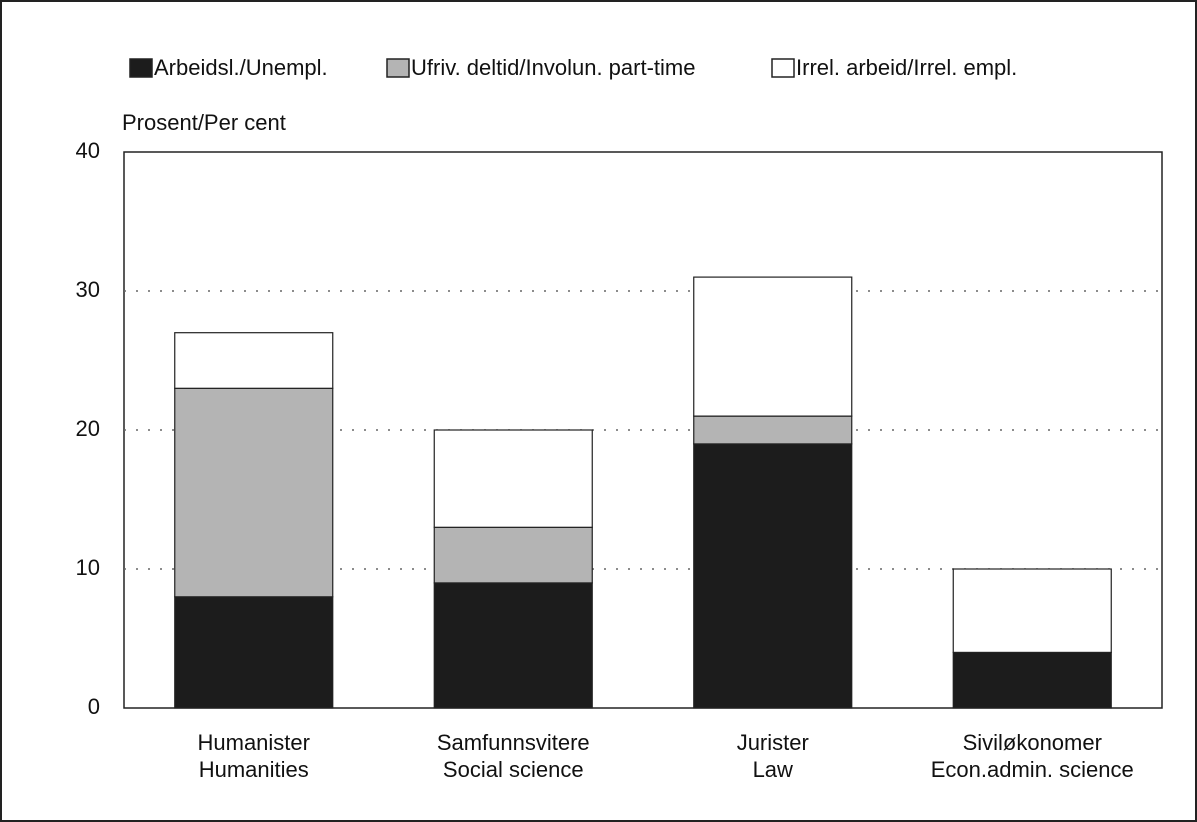 This screenshot has height=822, width=1197. What do you see at coordinates (254, 742) in the screenshot?
I see `x-tick-label: Humanister` at bounding box center [254, 742].